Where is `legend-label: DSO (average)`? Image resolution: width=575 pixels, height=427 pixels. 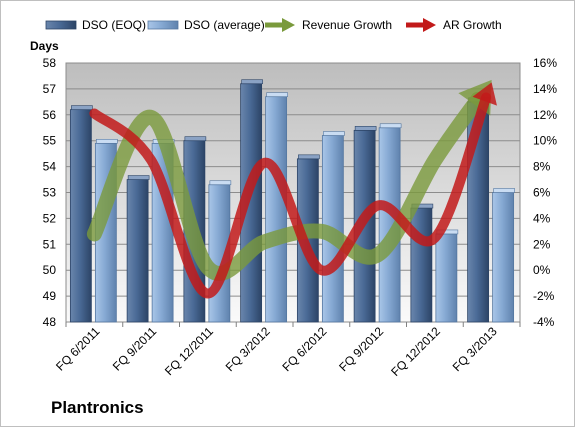 legend-label: DSO (average) is located at coordinates (224, 25).